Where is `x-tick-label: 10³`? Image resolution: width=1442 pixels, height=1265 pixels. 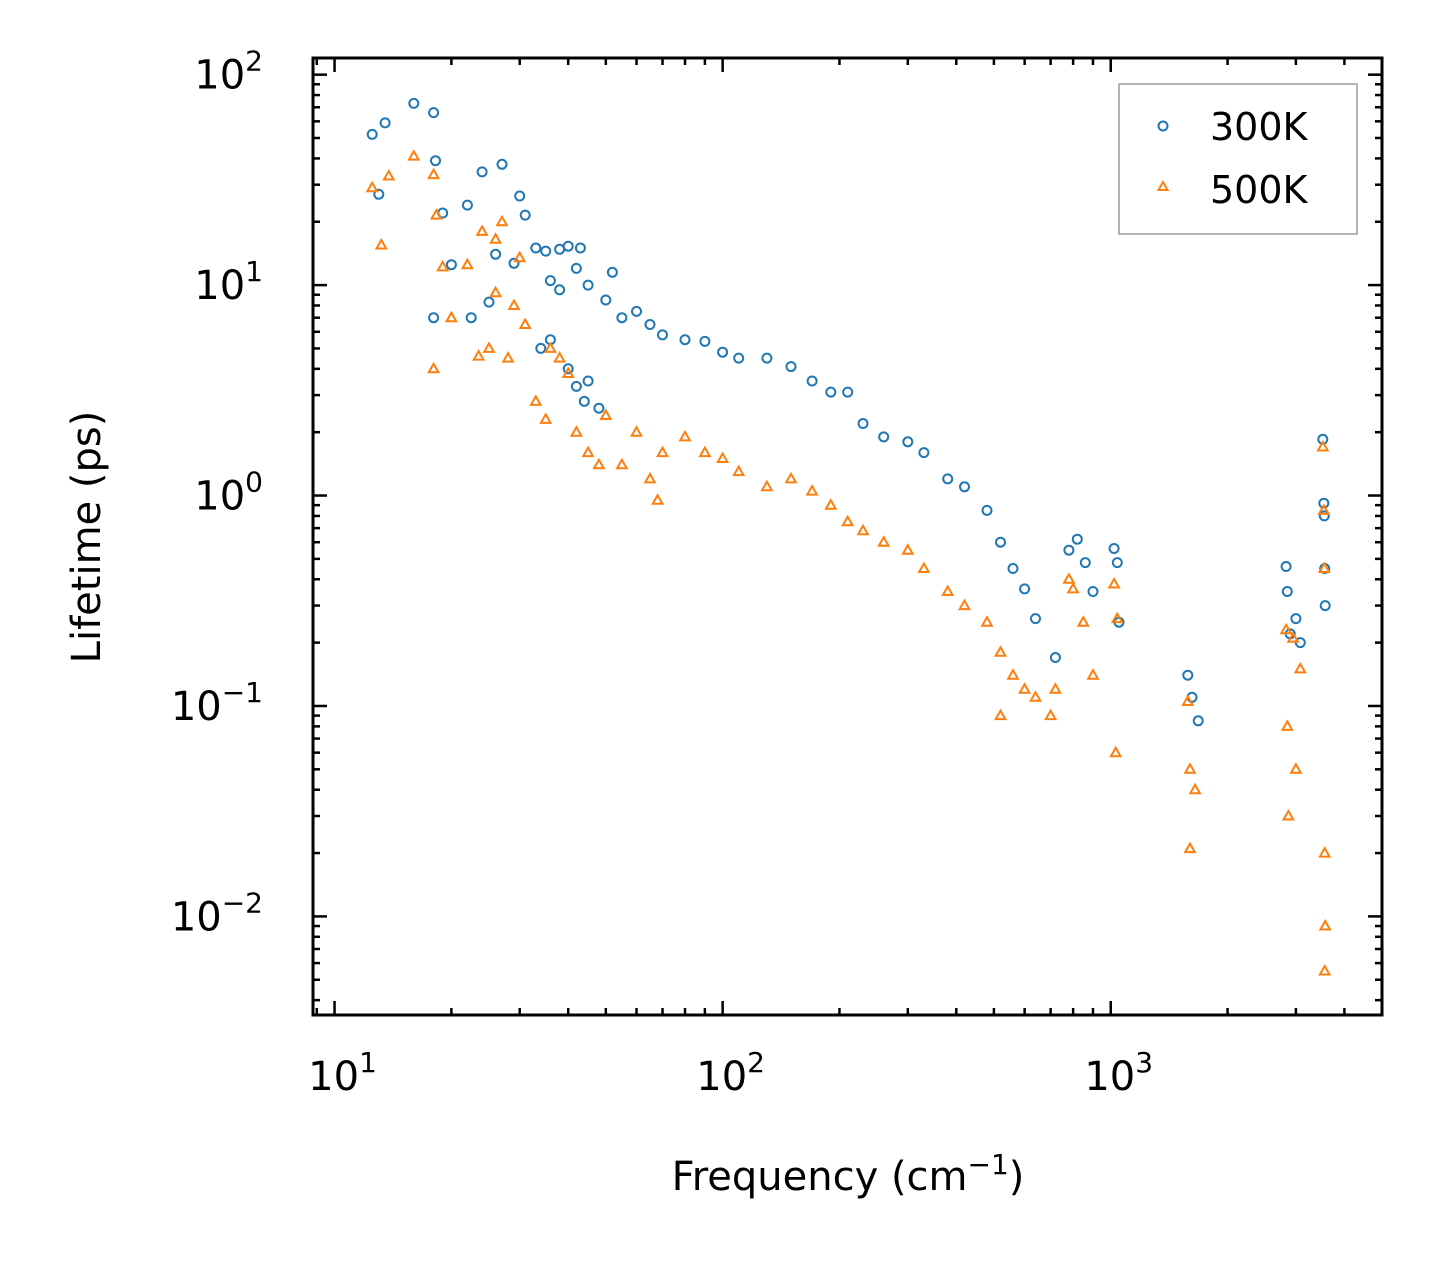
x-tick-label: 10³ is located at coordinates (1118, 1073).